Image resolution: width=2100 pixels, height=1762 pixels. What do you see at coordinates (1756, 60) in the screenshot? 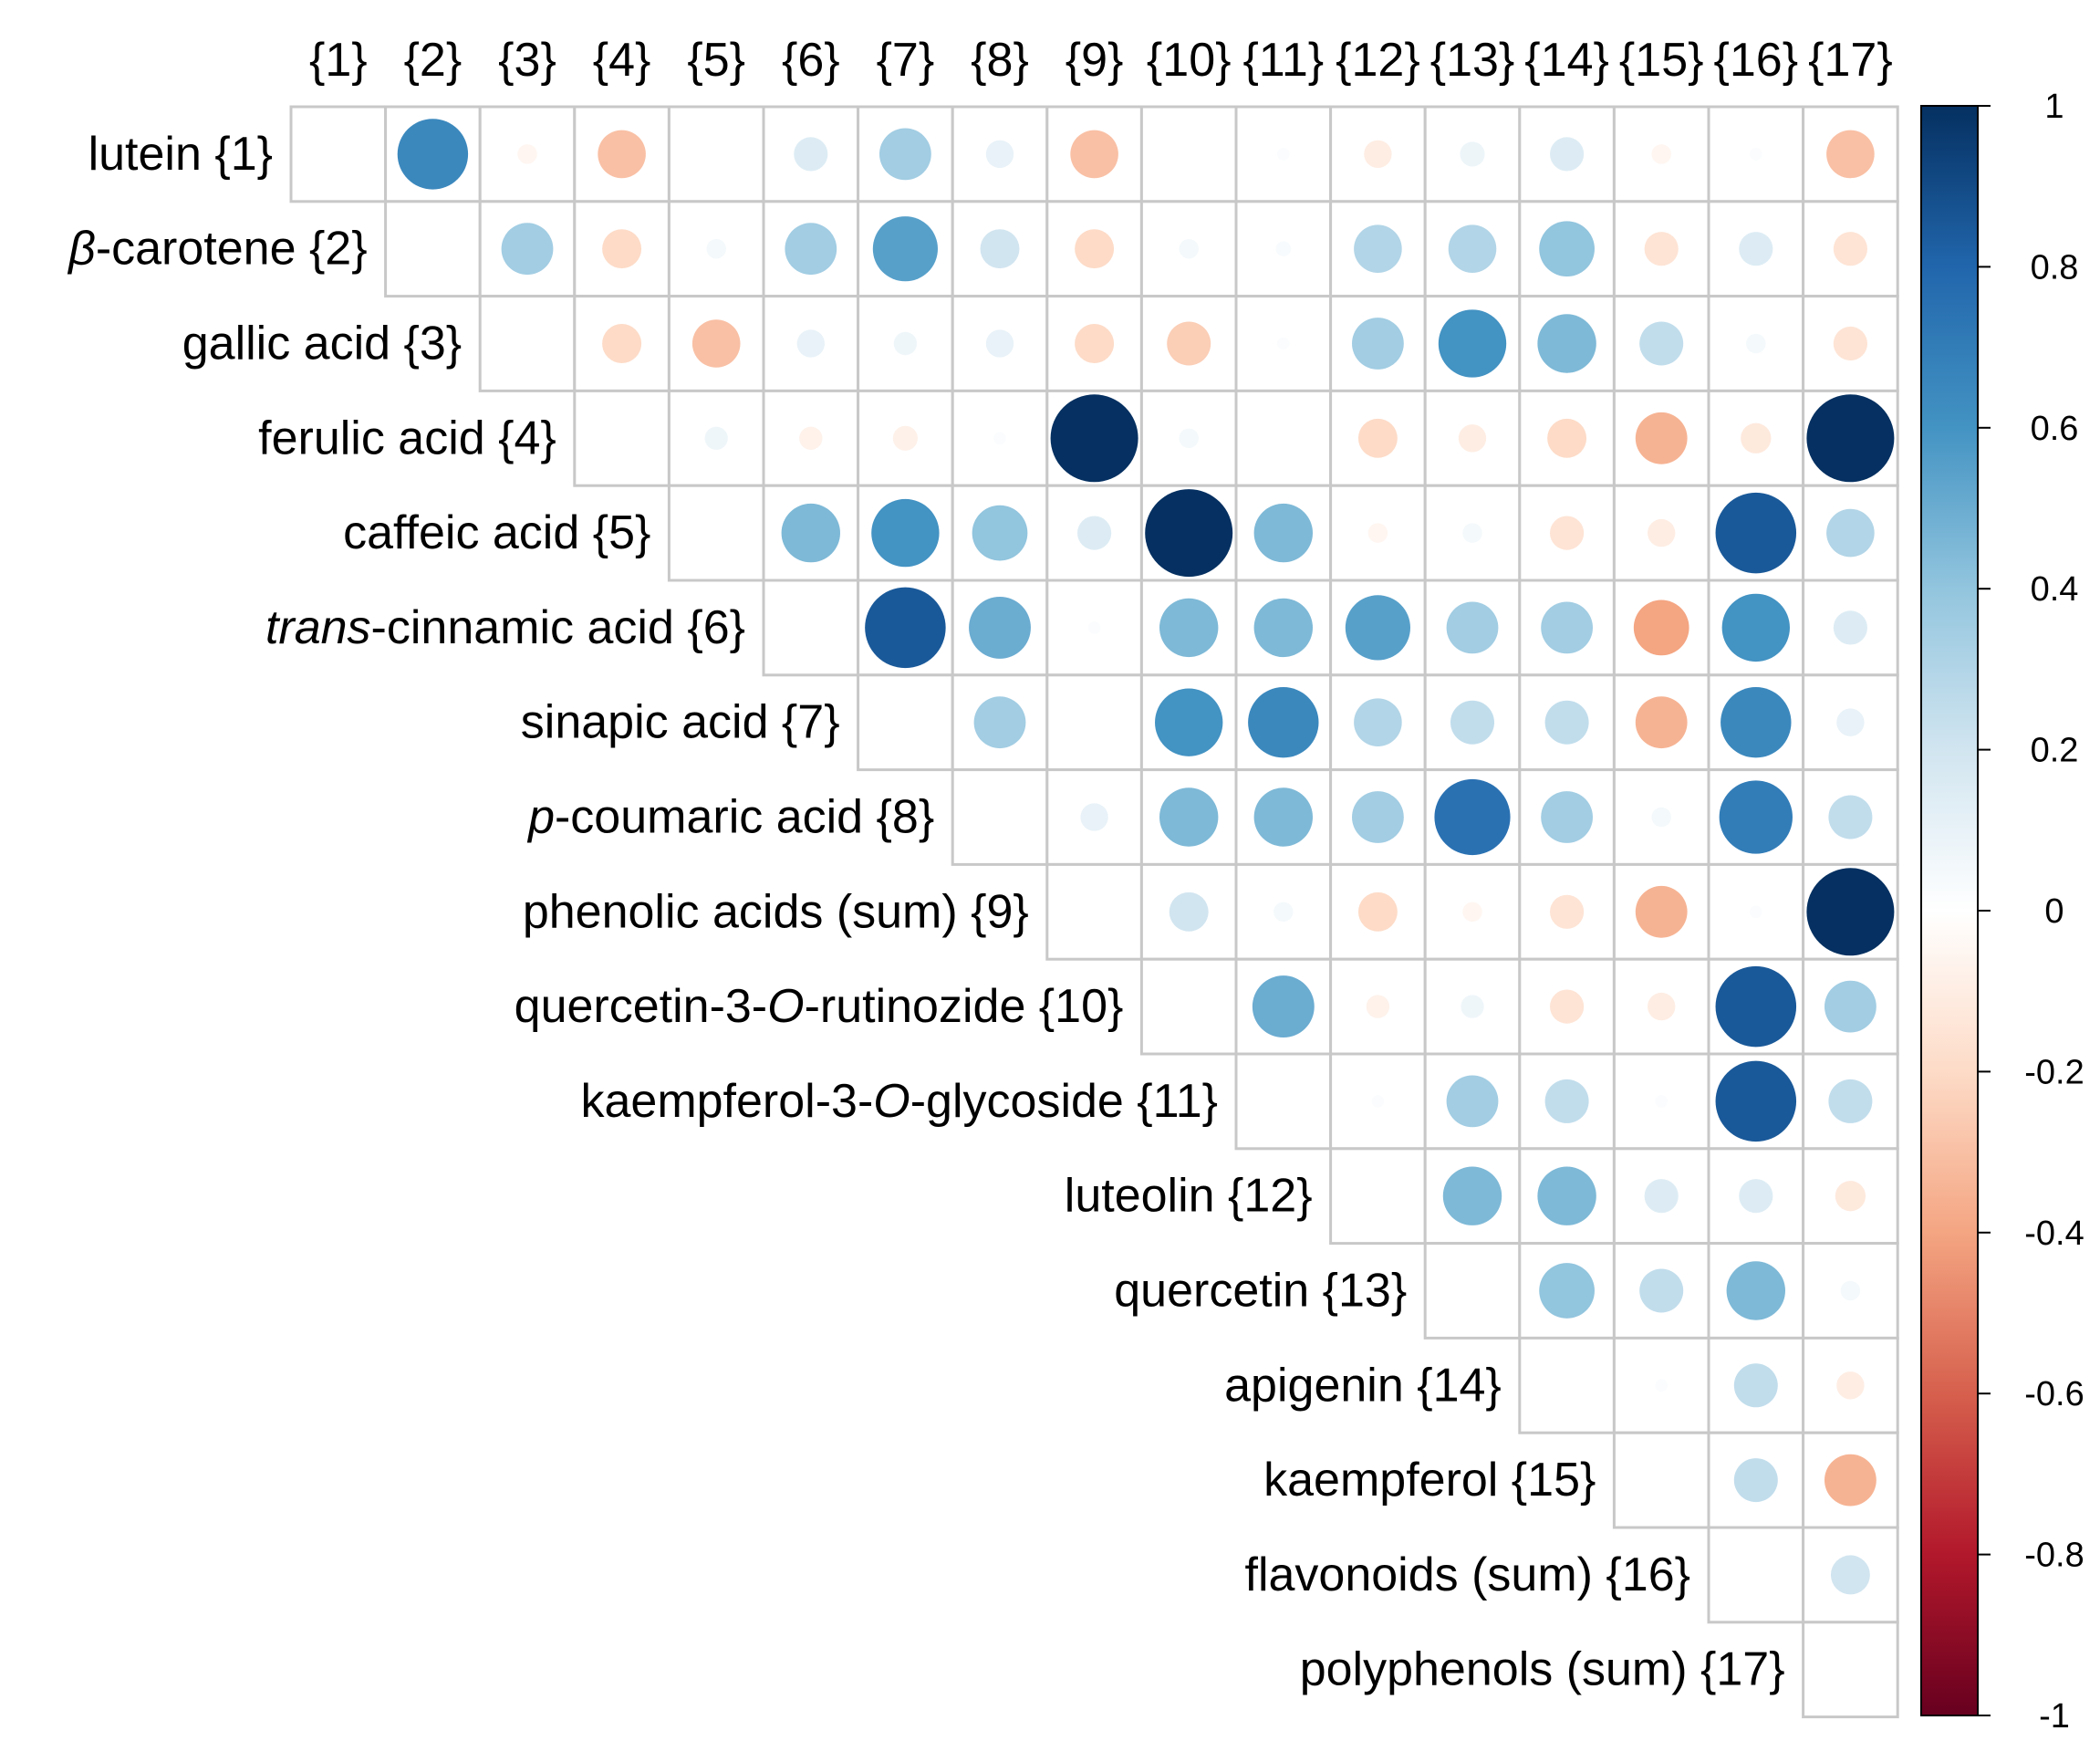
I see `column-label: {16}` at bounding box center [1756, 60].